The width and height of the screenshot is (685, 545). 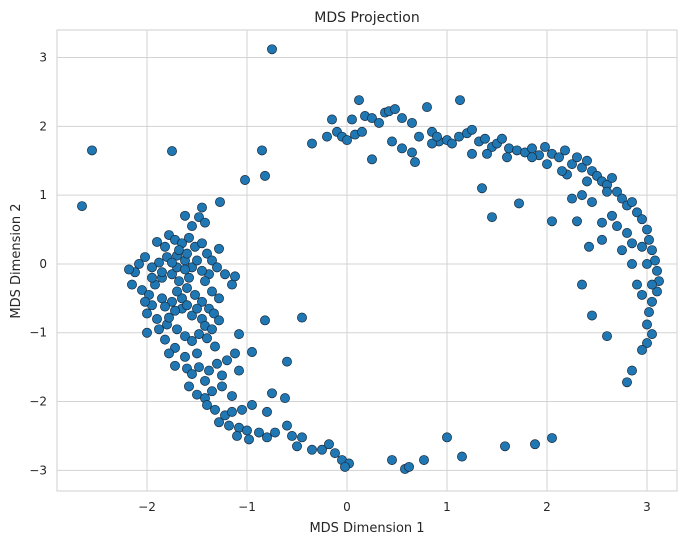 What do you see at coordinates (147, 507) in the screenshot?
I see `x-tick-label: −2` at bounding box center [147, 507].